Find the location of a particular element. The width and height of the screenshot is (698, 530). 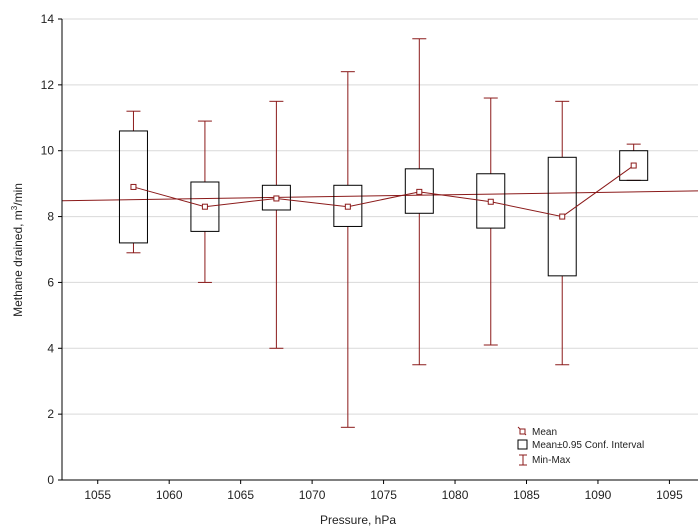

x-tick-label: 1095 is located at coordinates (669, 495).